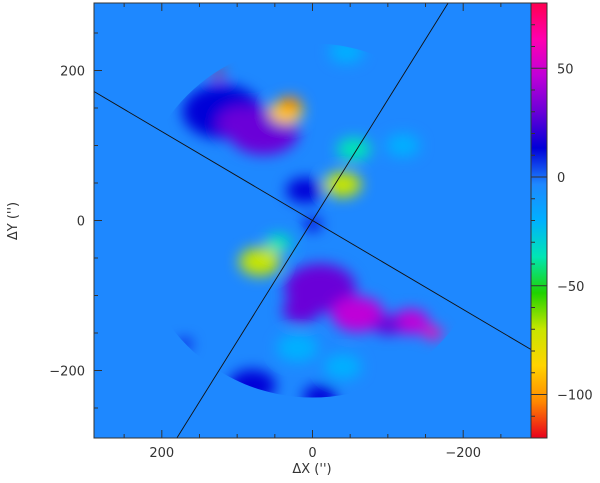 The width and height of the screenshot is (600, 483). I want to click on y-tick-label: −200, so click(67, 372).